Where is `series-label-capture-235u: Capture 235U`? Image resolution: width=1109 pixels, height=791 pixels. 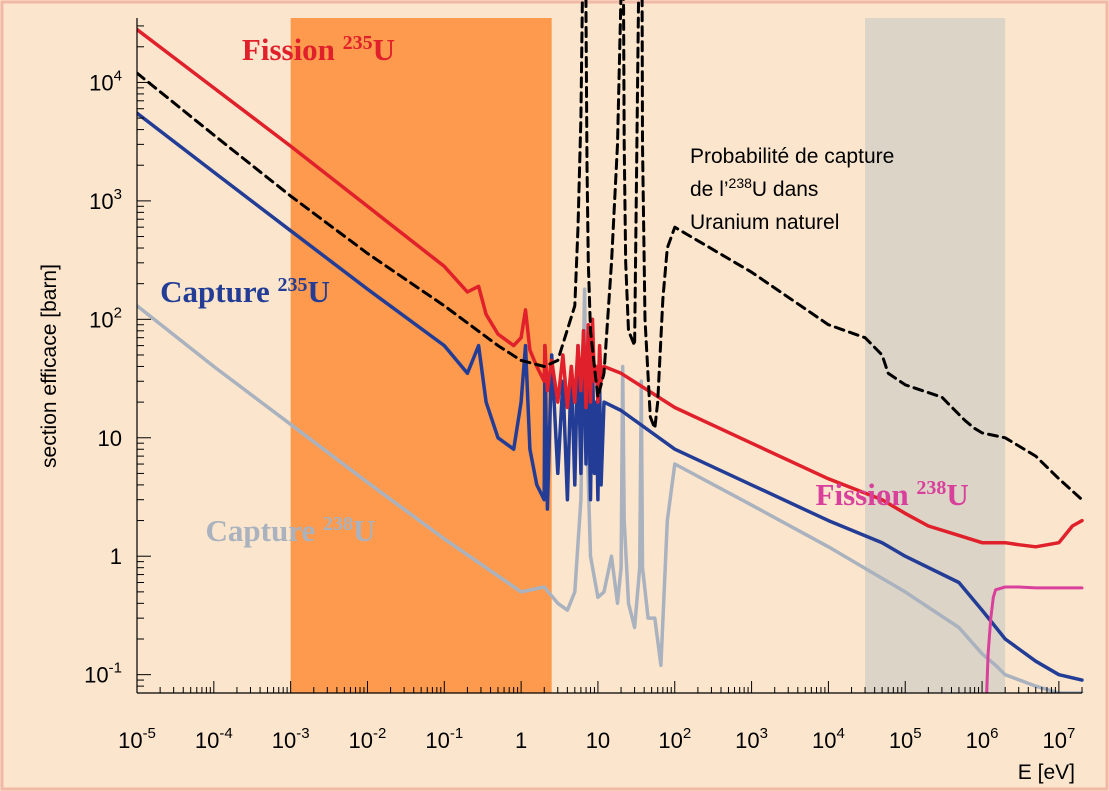 series-label-capture-235u: Capture 235U is located at coordinates (245, 291).